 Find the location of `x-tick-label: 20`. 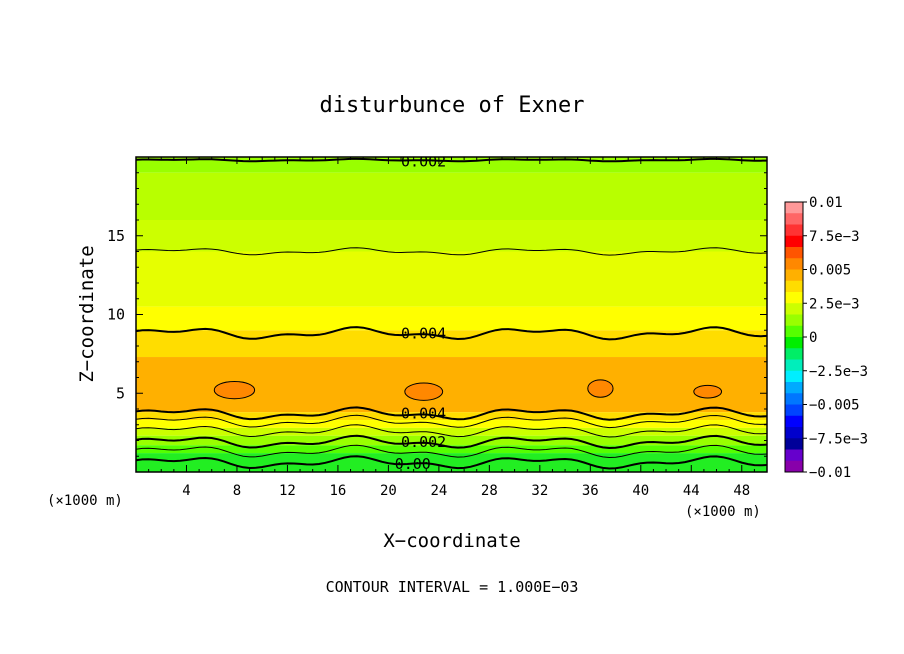

x-tick-label: 20 is located at coordinates (388, 491).